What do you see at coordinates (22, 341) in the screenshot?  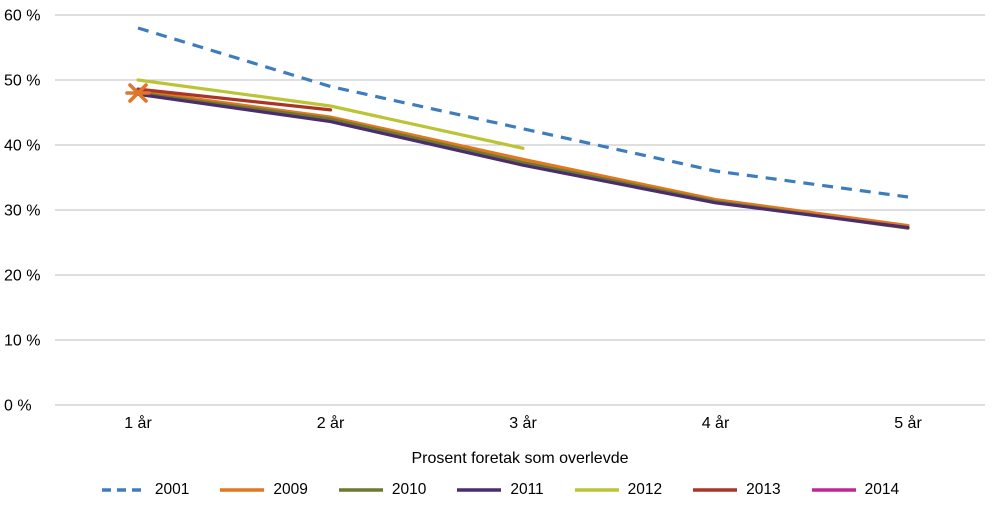 I see `y-tick-label: 10 %` at bounding box center [22, 341].